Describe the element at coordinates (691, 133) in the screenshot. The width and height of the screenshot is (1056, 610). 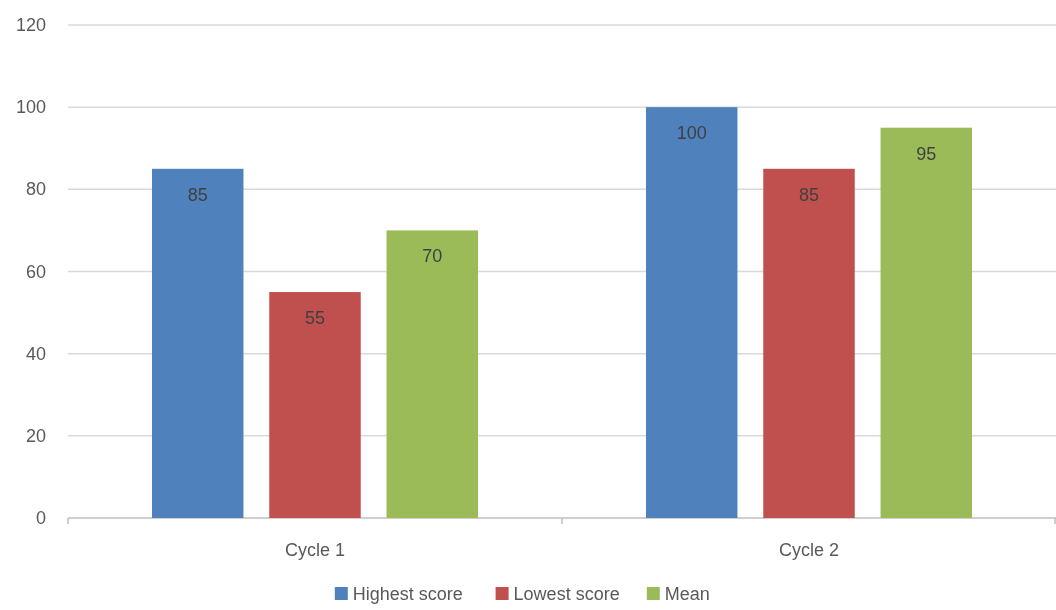
I see `data-label: 100` at that location.